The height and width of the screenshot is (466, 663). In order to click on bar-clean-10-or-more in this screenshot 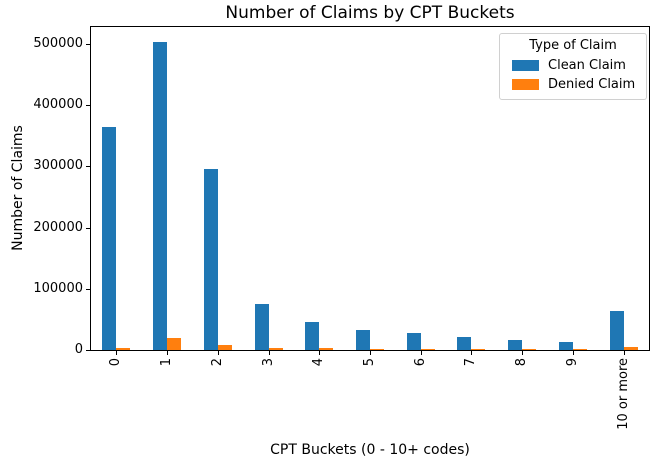, I will do `click(617, 330)`.